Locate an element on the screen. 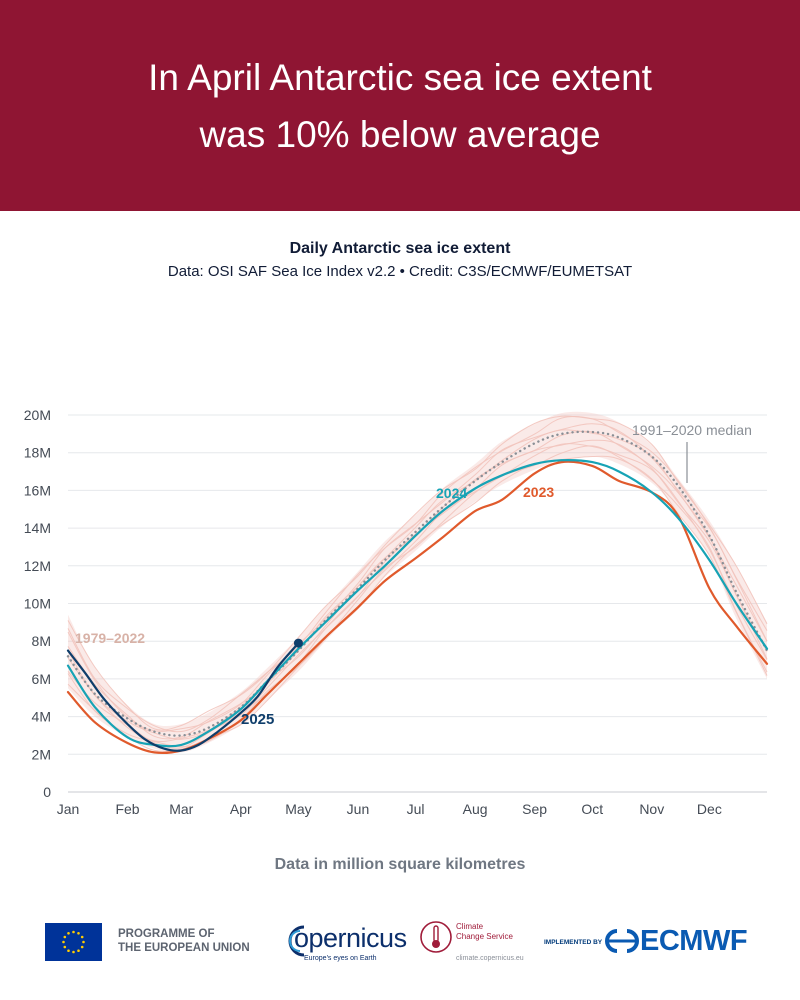 Image resolution: width=800 pixels, height=1000 pixels. eu-line-1: PROGRAMME OF is located at coordinates (166, 934).